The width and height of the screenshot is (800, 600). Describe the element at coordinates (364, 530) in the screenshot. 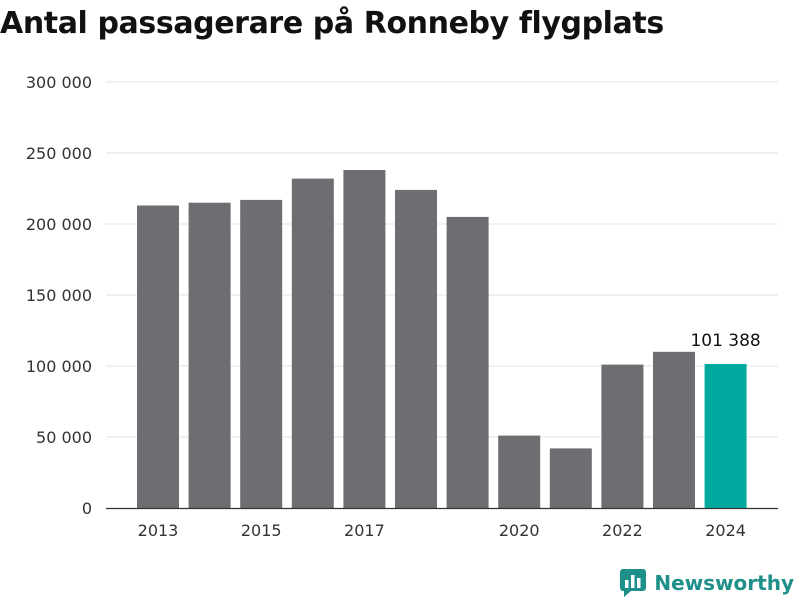

I see `x-tick-label: 2017` at that location.